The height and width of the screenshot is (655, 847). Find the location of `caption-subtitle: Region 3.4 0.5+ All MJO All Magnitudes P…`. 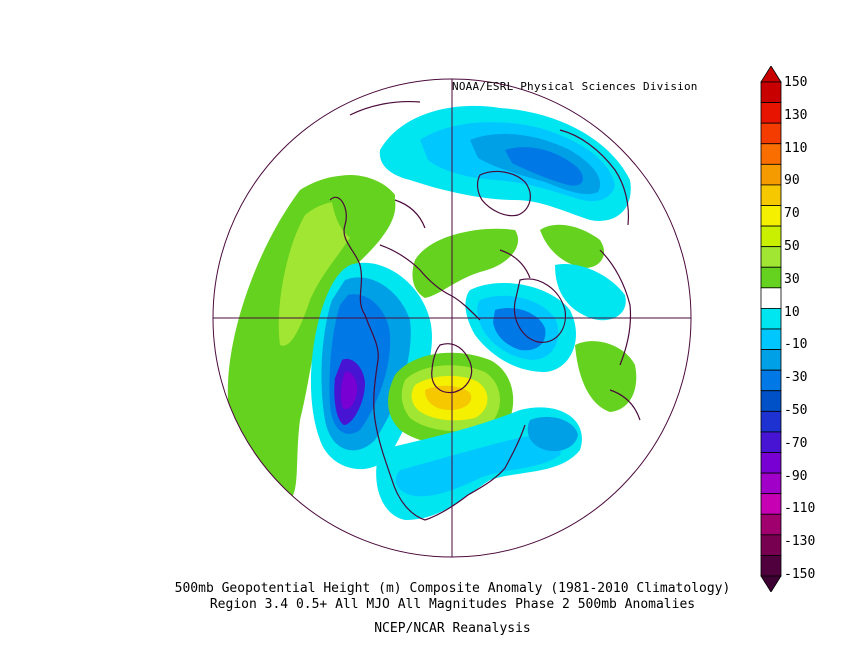

caption-subtitle: Region 3.4 0.5+ All MJO All Magnitudes P… is located at coordinates (452, 604).